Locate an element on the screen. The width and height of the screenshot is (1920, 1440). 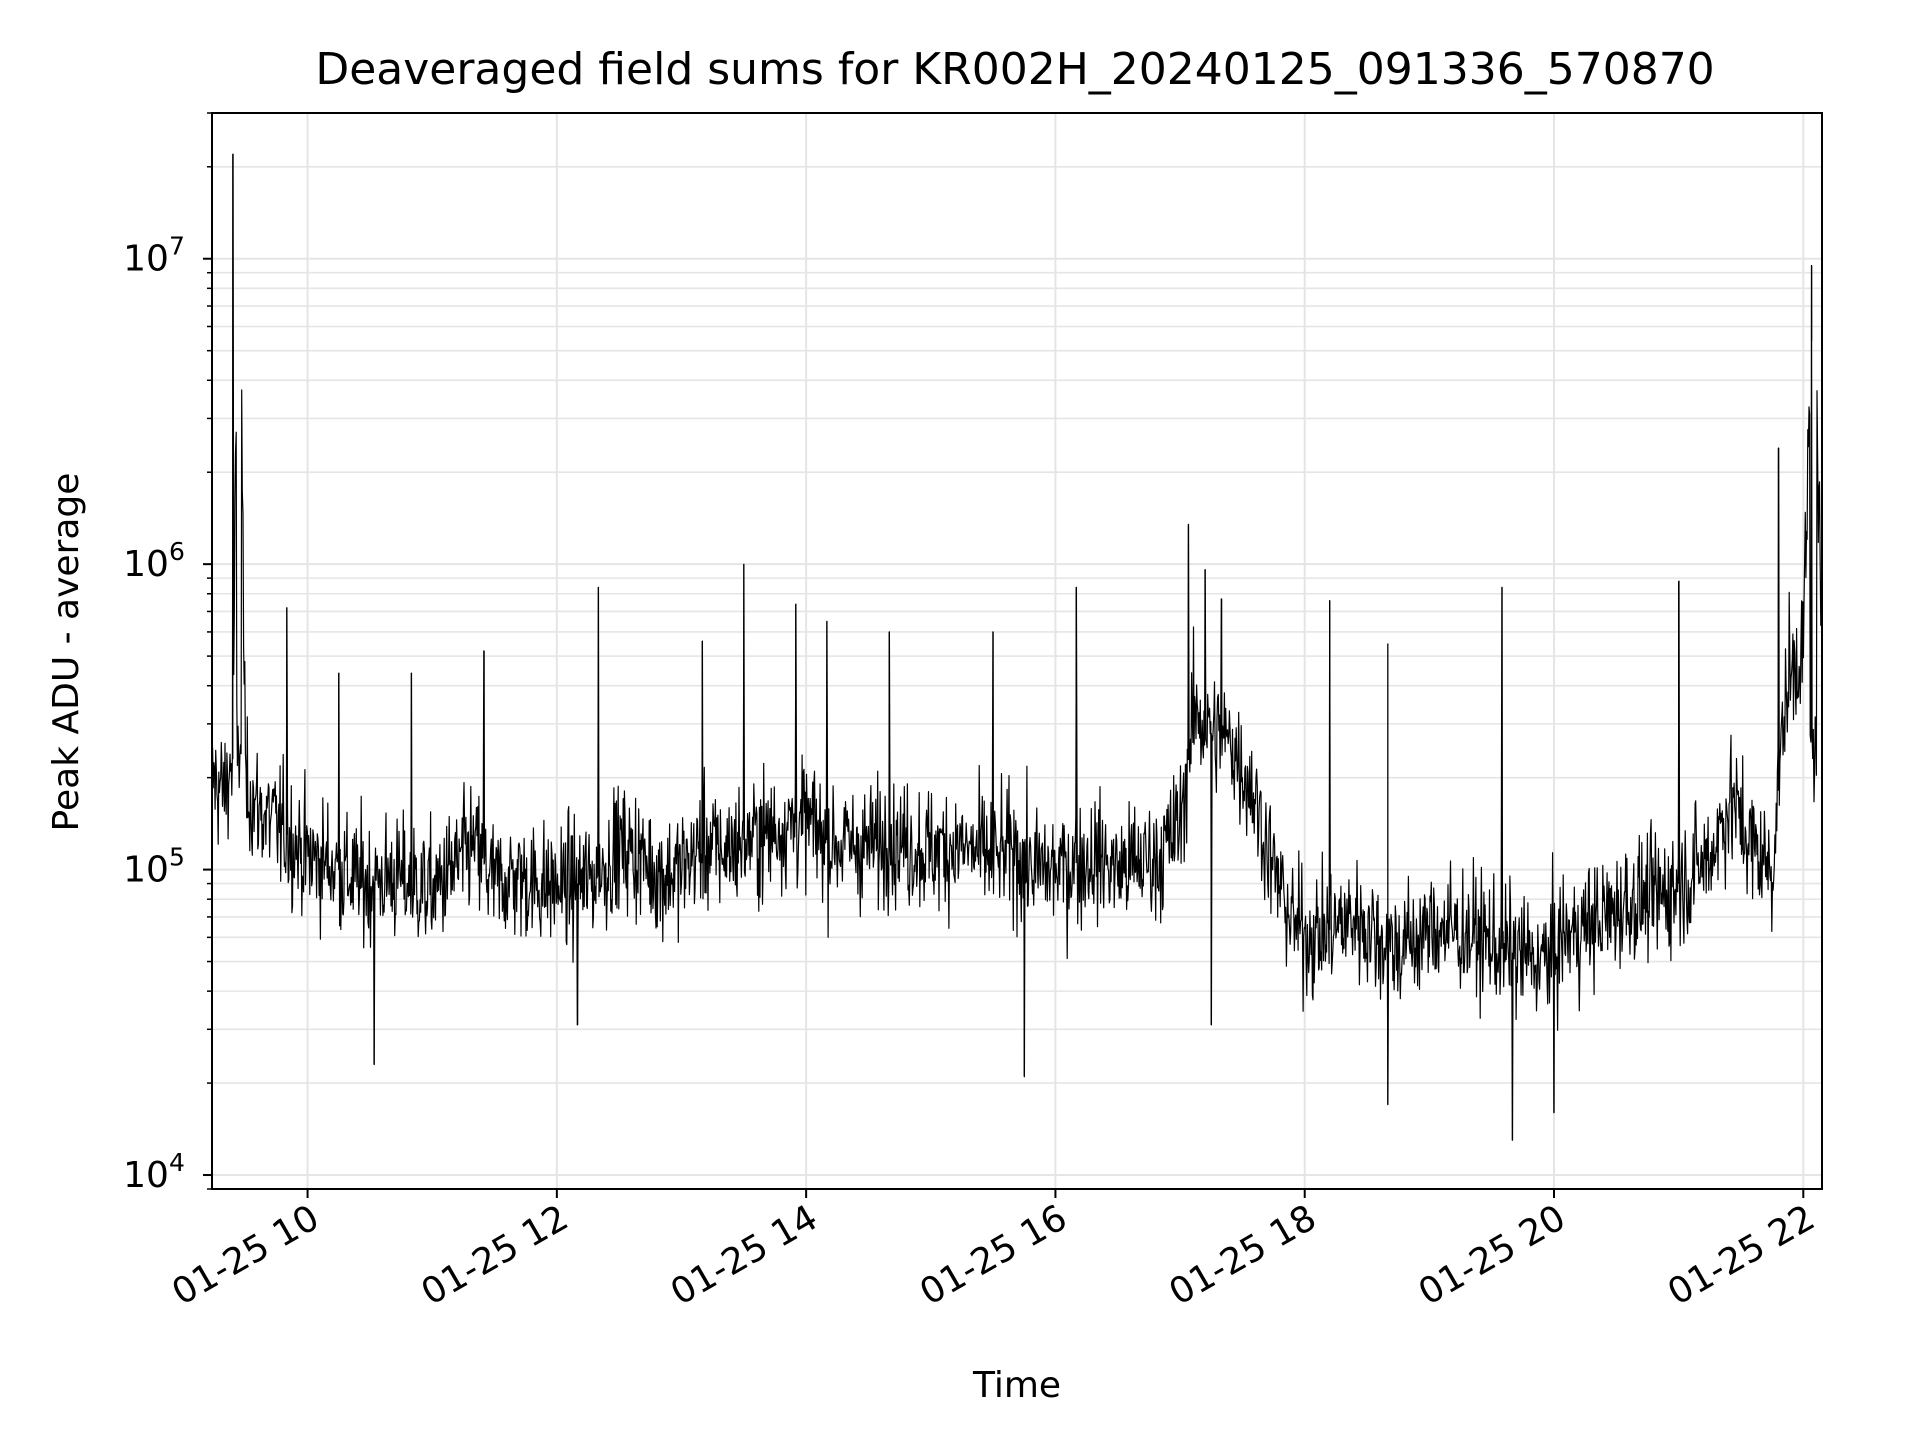
x-axis-label: Time is located at coordinates (1016, 1385).